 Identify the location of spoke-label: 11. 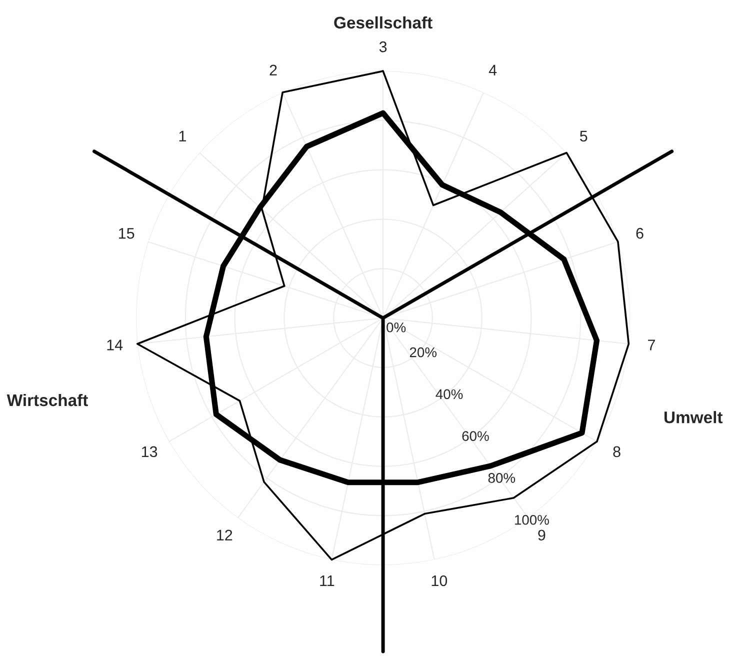
(327, 581).